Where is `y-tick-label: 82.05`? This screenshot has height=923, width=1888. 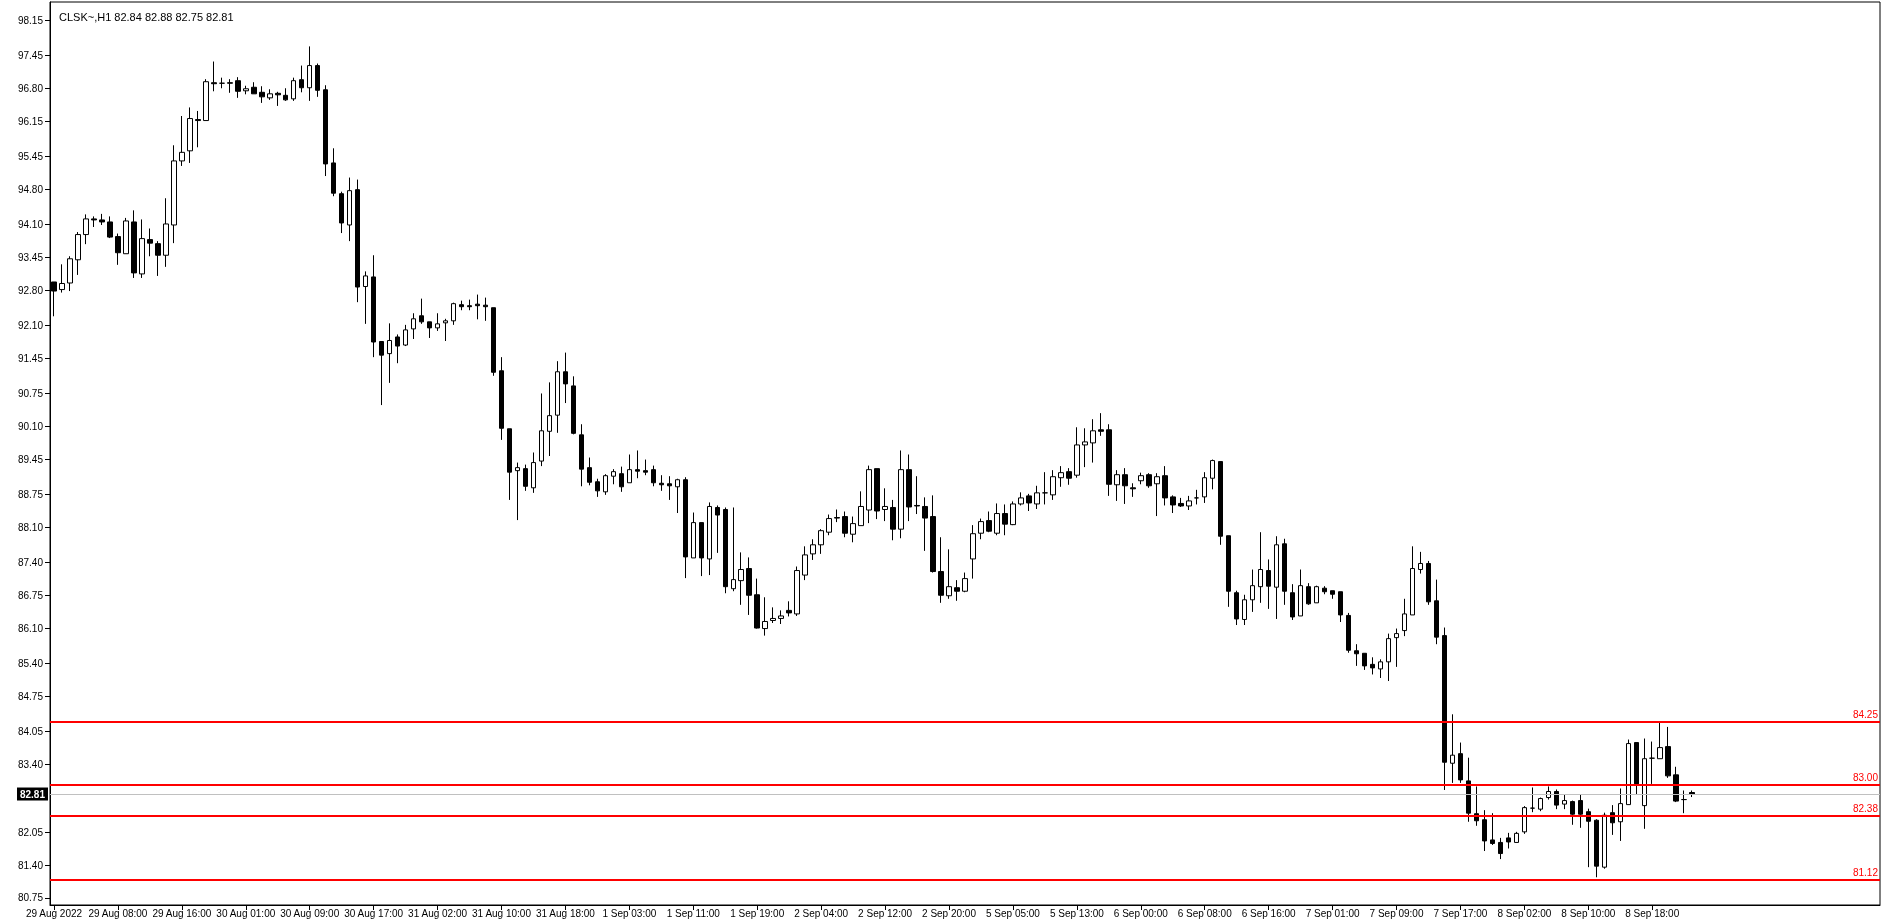 y-tick-label: 82.05 is located at coordinates (30, 832).